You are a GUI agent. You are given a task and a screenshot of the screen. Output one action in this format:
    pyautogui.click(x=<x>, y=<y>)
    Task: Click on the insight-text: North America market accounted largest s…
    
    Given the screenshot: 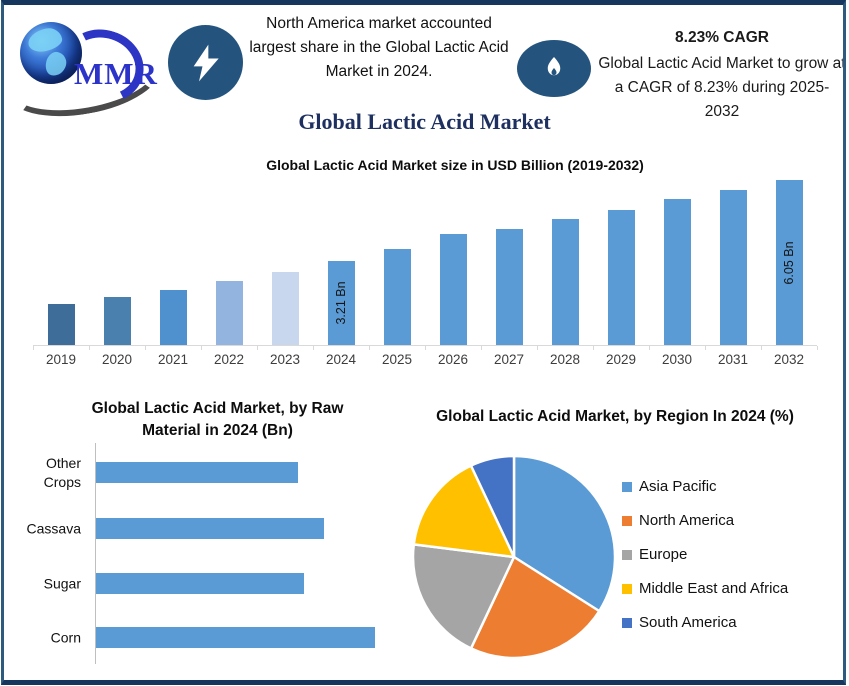 What is the action you would take?
    pyautogui.click(x=379, y=47)
    